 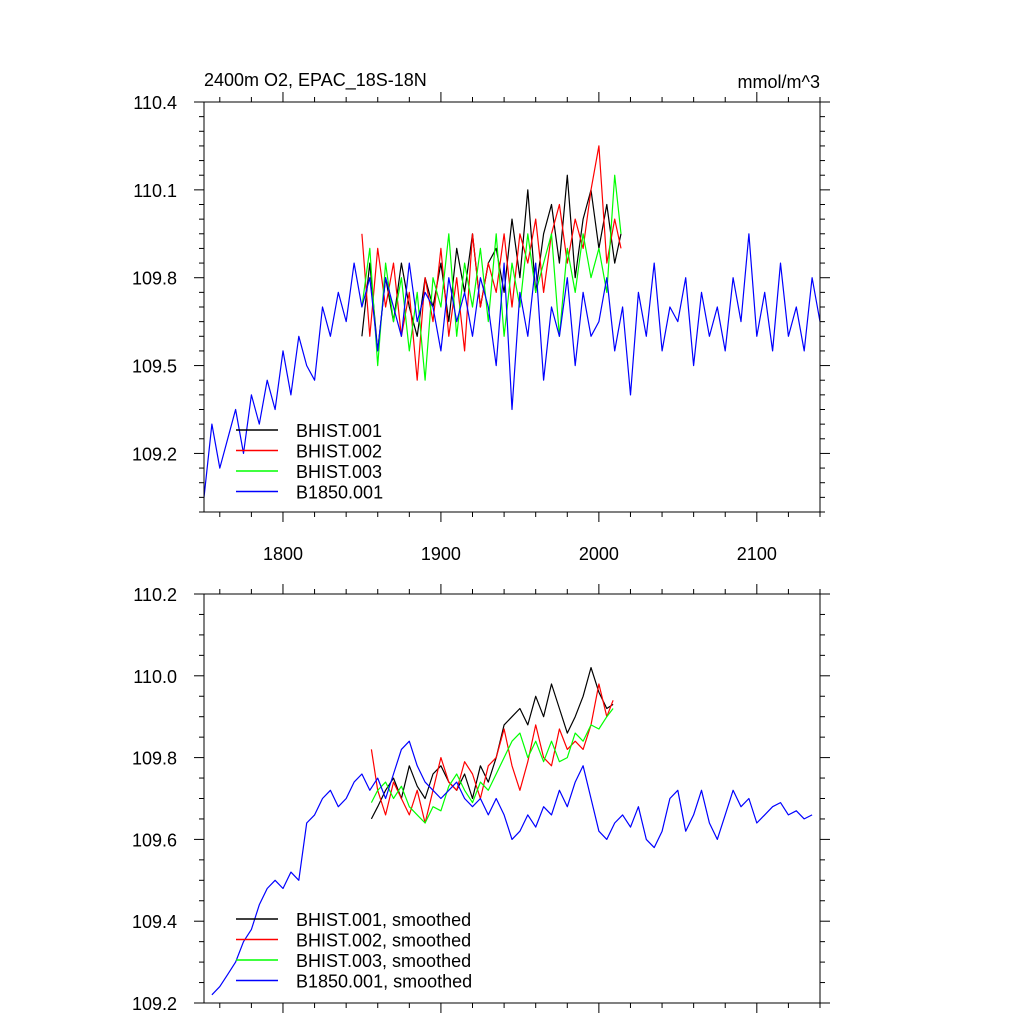 I want to click on legend-label: BHIST.003, so click(x=339, y=472).